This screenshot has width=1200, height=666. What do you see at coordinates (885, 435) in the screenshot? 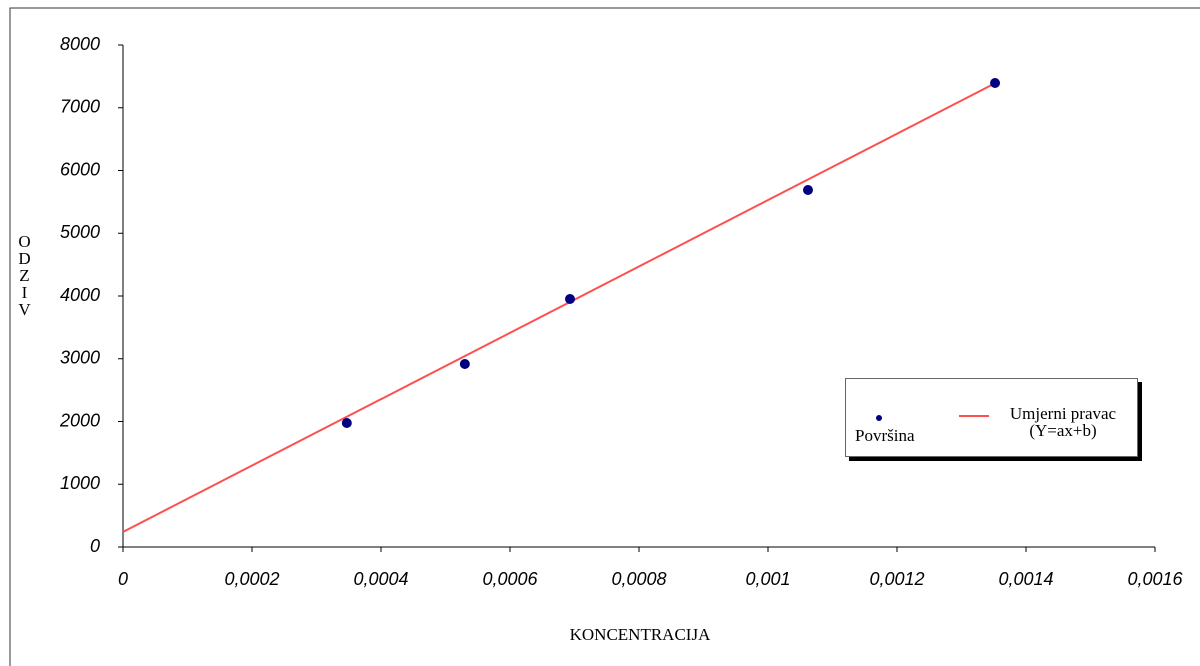
I see `legend-label: Površina` at bounding box center [885, 435].